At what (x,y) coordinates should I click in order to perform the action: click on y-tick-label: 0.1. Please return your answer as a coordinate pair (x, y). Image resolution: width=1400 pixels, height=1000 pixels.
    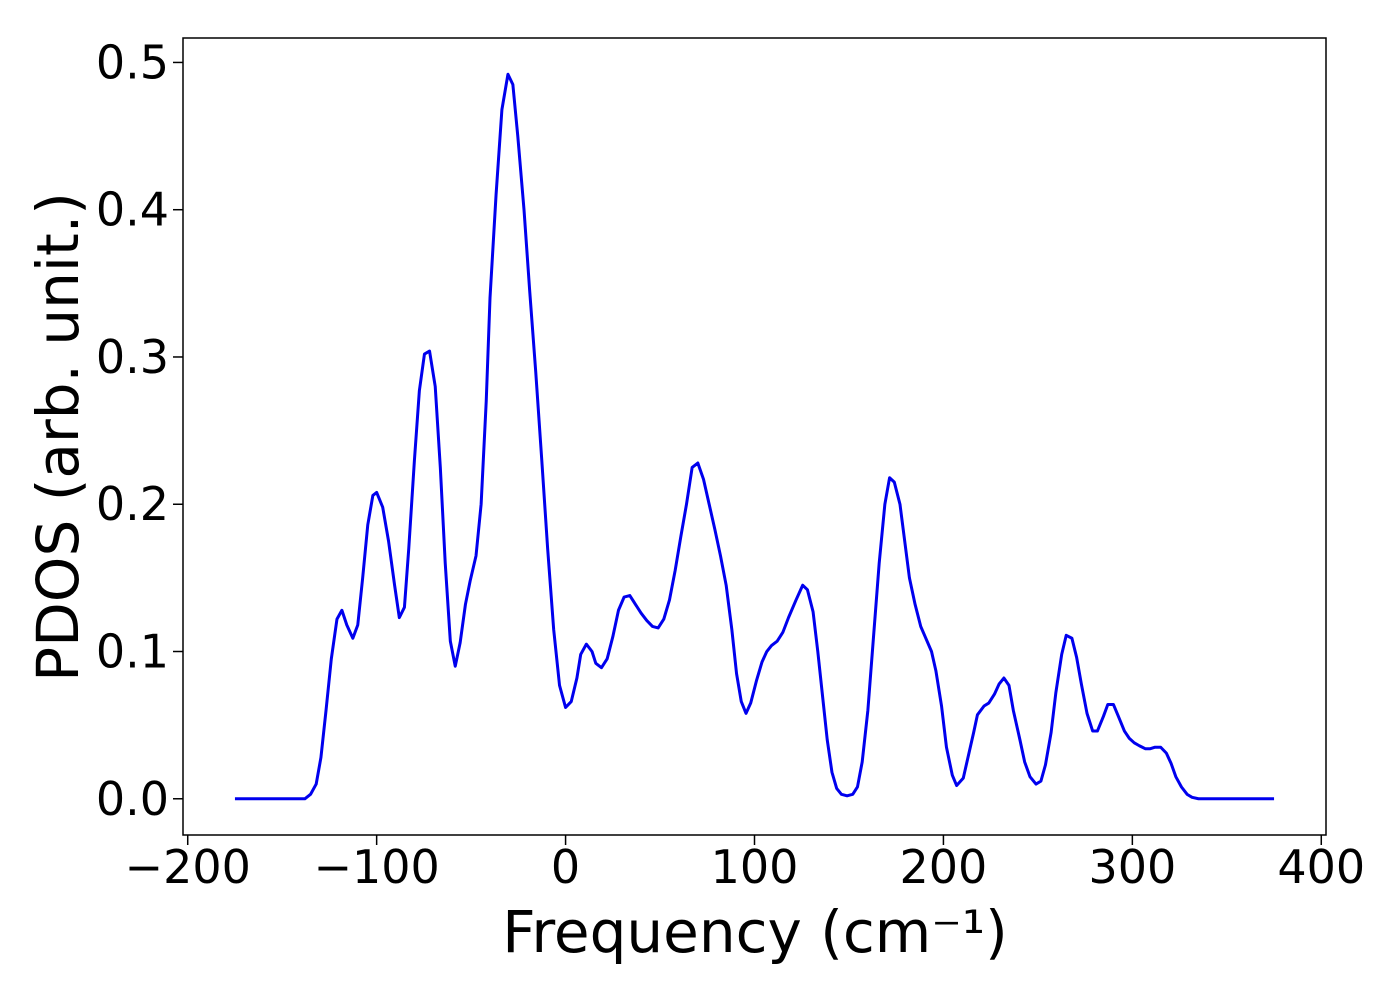
    Looking at the image, I should click on (132, 652).